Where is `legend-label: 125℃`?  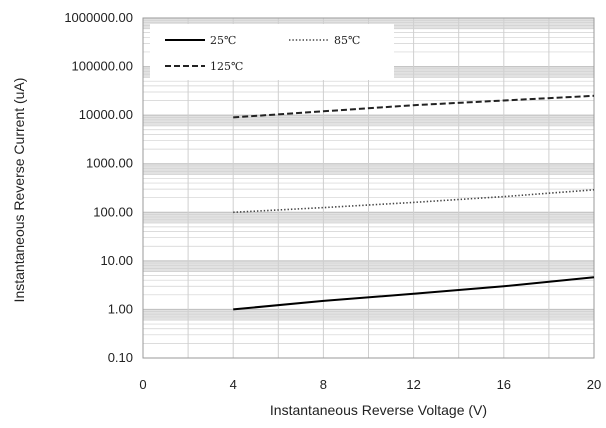
legend-label: 125℃ is located at coordinates (226, 66).